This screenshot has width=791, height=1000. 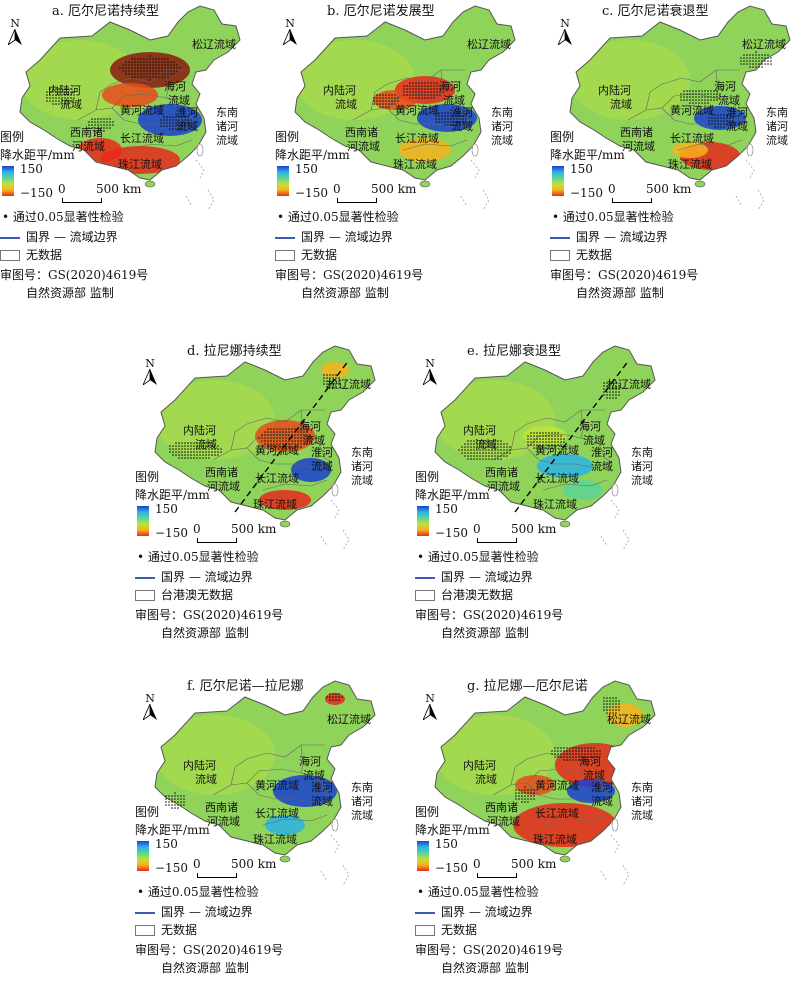 I want to click on nodata-legend: 无数据, so click(x=446, y=929).